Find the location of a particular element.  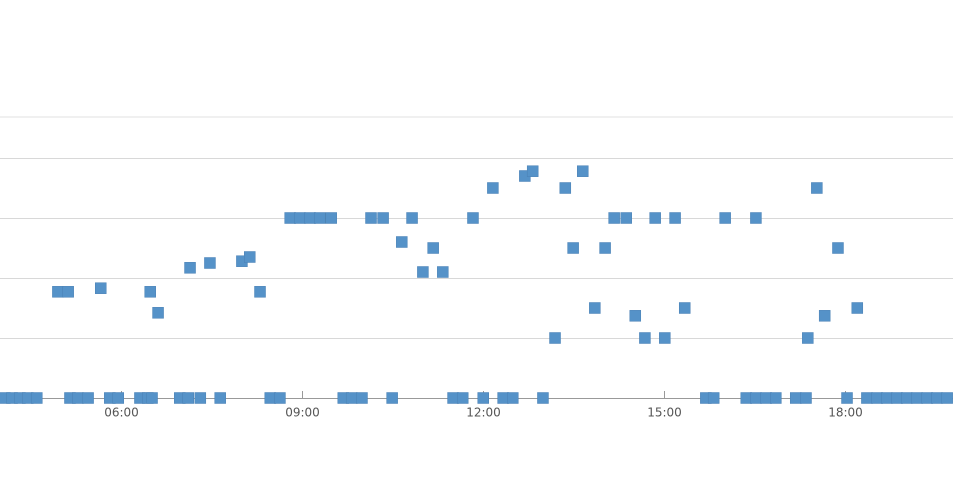

x-tick-label: 12:00 is located at coordinates (483, 413).